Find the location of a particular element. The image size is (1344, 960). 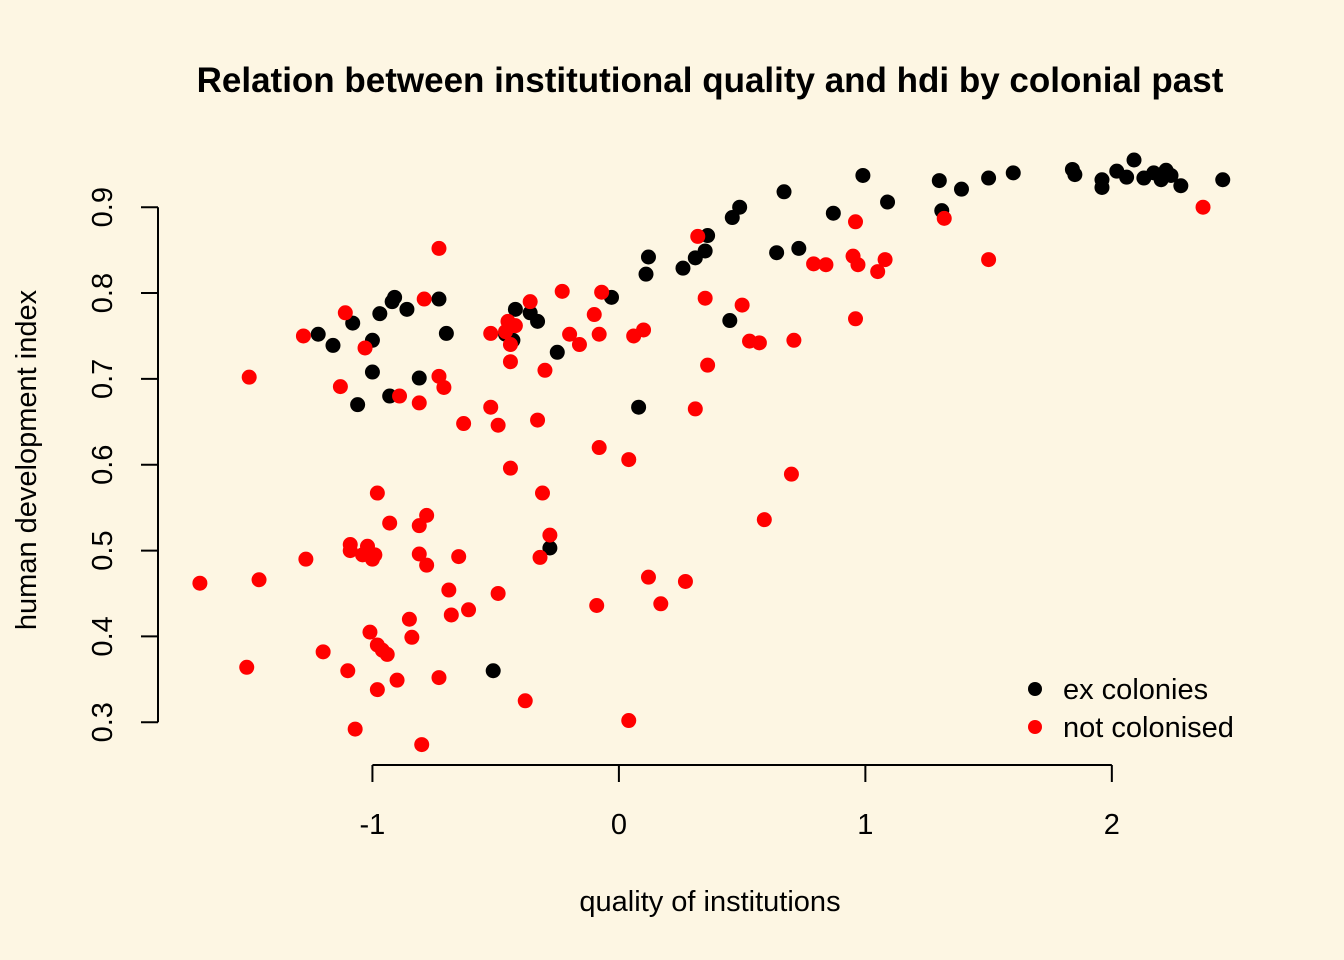

x-tick-label: 1 is located at coordinates (865, 825).